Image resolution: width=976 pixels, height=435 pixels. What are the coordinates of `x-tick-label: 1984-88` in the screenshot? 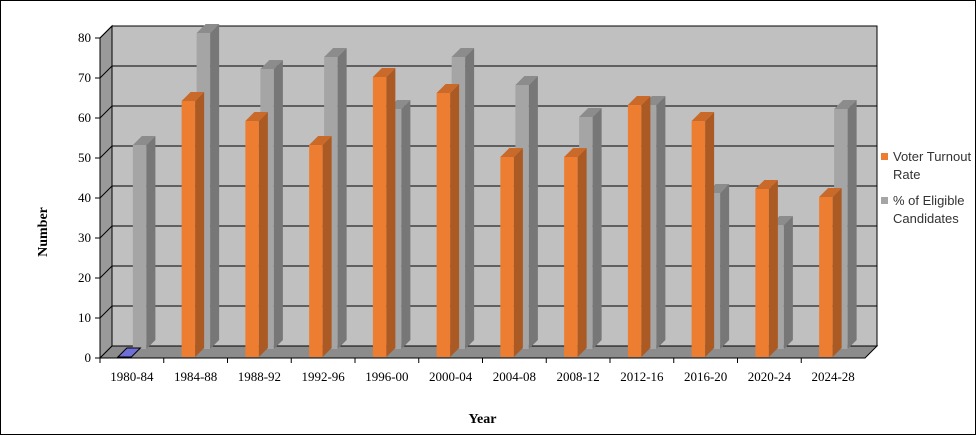 It's located at (195, 376).